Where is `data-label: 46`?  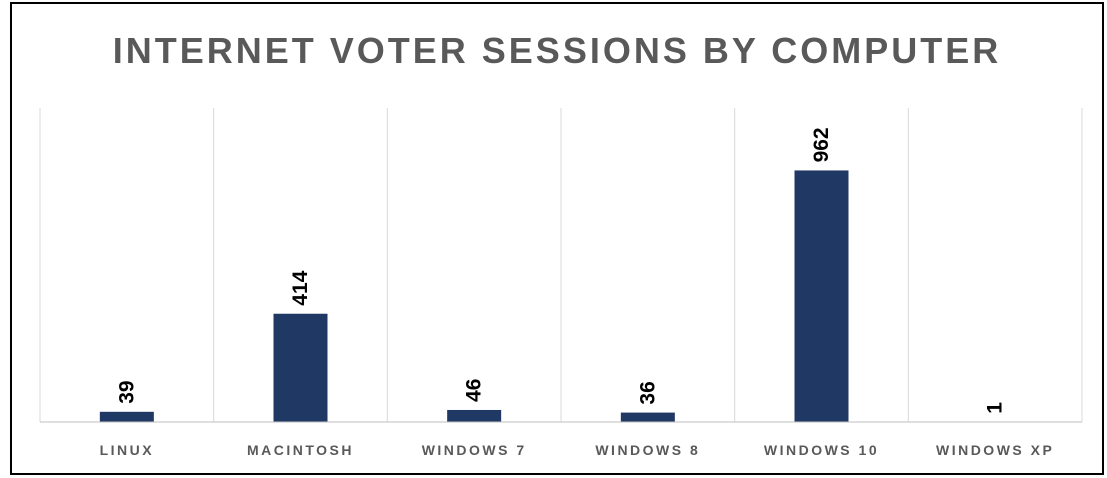
data-label: 46 is located at coordinates (474, 390).